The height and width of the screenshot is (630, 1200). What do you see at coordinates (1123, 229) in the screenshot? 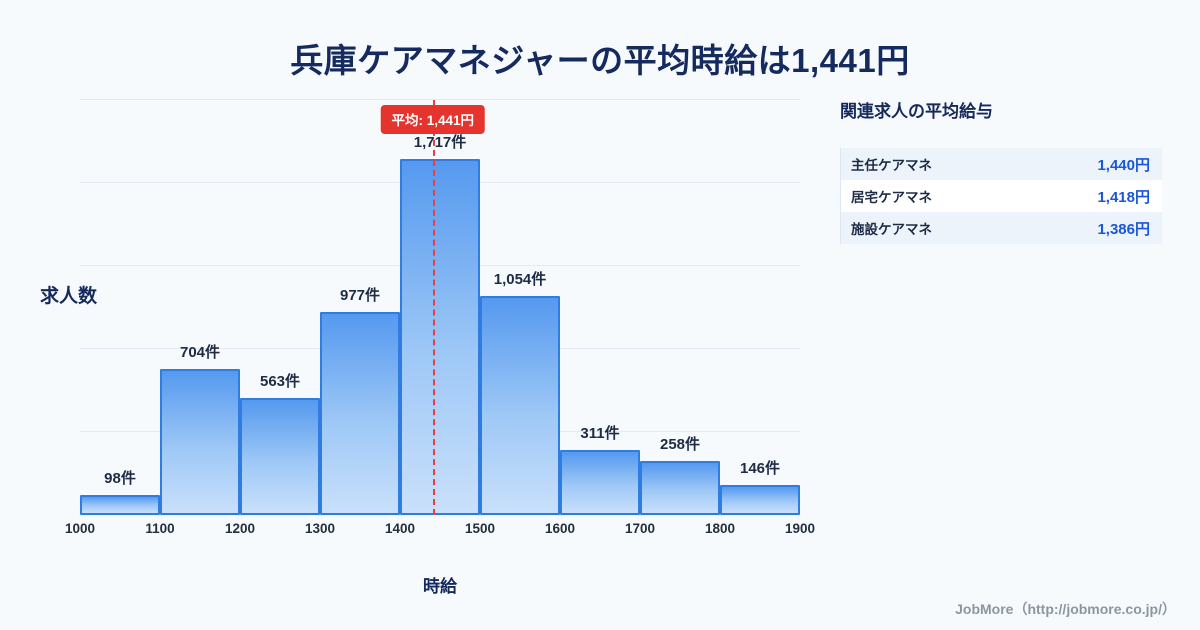
I see `salary-value: 1,386円` at bounding box center [1123, 229].